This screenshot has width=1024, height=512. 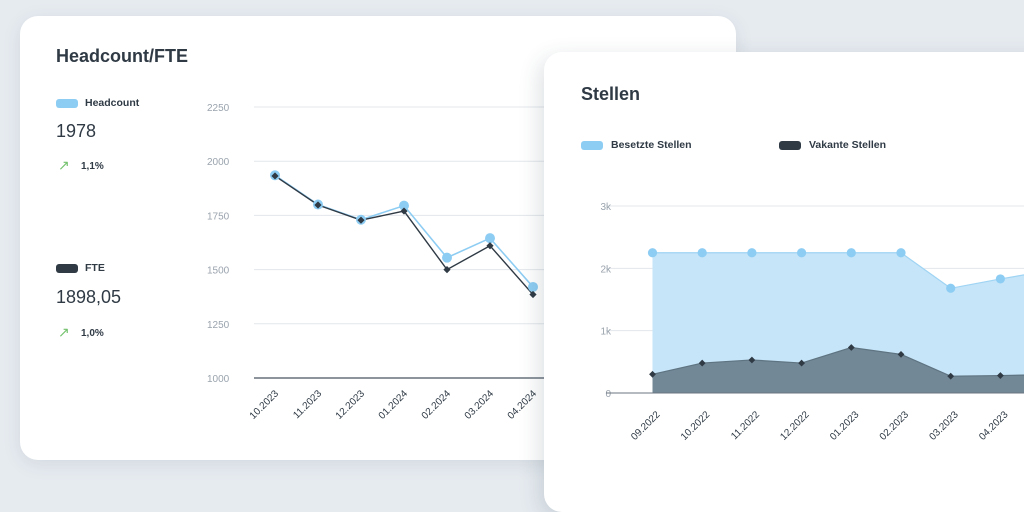 I want to click on x-tick-label: 10.2022, so click(x=696, y=426).